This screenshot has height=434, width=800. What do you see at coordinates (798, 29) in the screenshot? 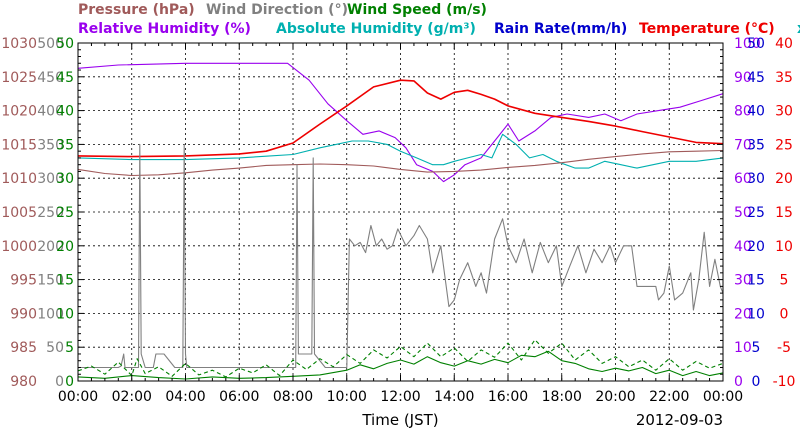
I see `legend-x0-3: x0.3` at bounding box center [798, 29].